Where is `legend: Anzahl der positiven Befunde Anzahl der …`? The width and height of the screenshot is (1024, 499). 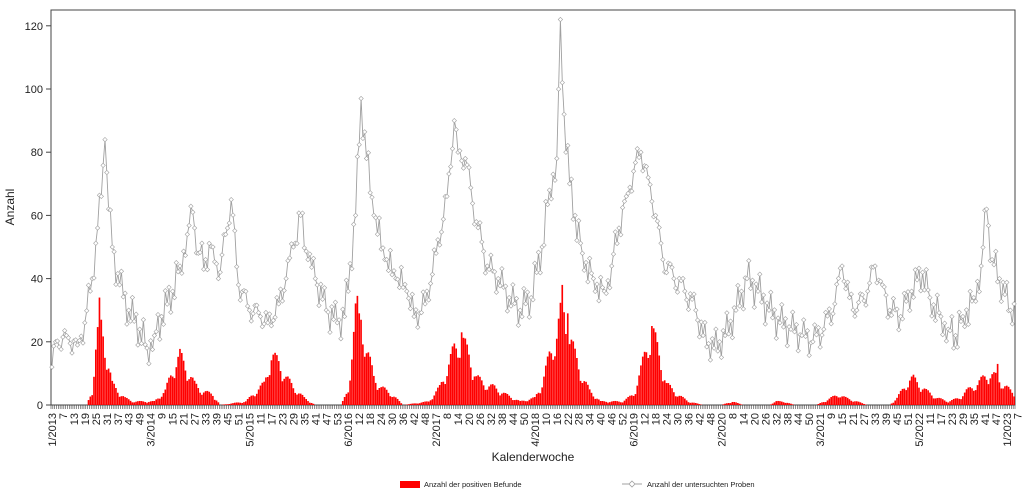
legend: Anzahl der positiven Befunde Anzahl der … is located at coordinates (577, 484).